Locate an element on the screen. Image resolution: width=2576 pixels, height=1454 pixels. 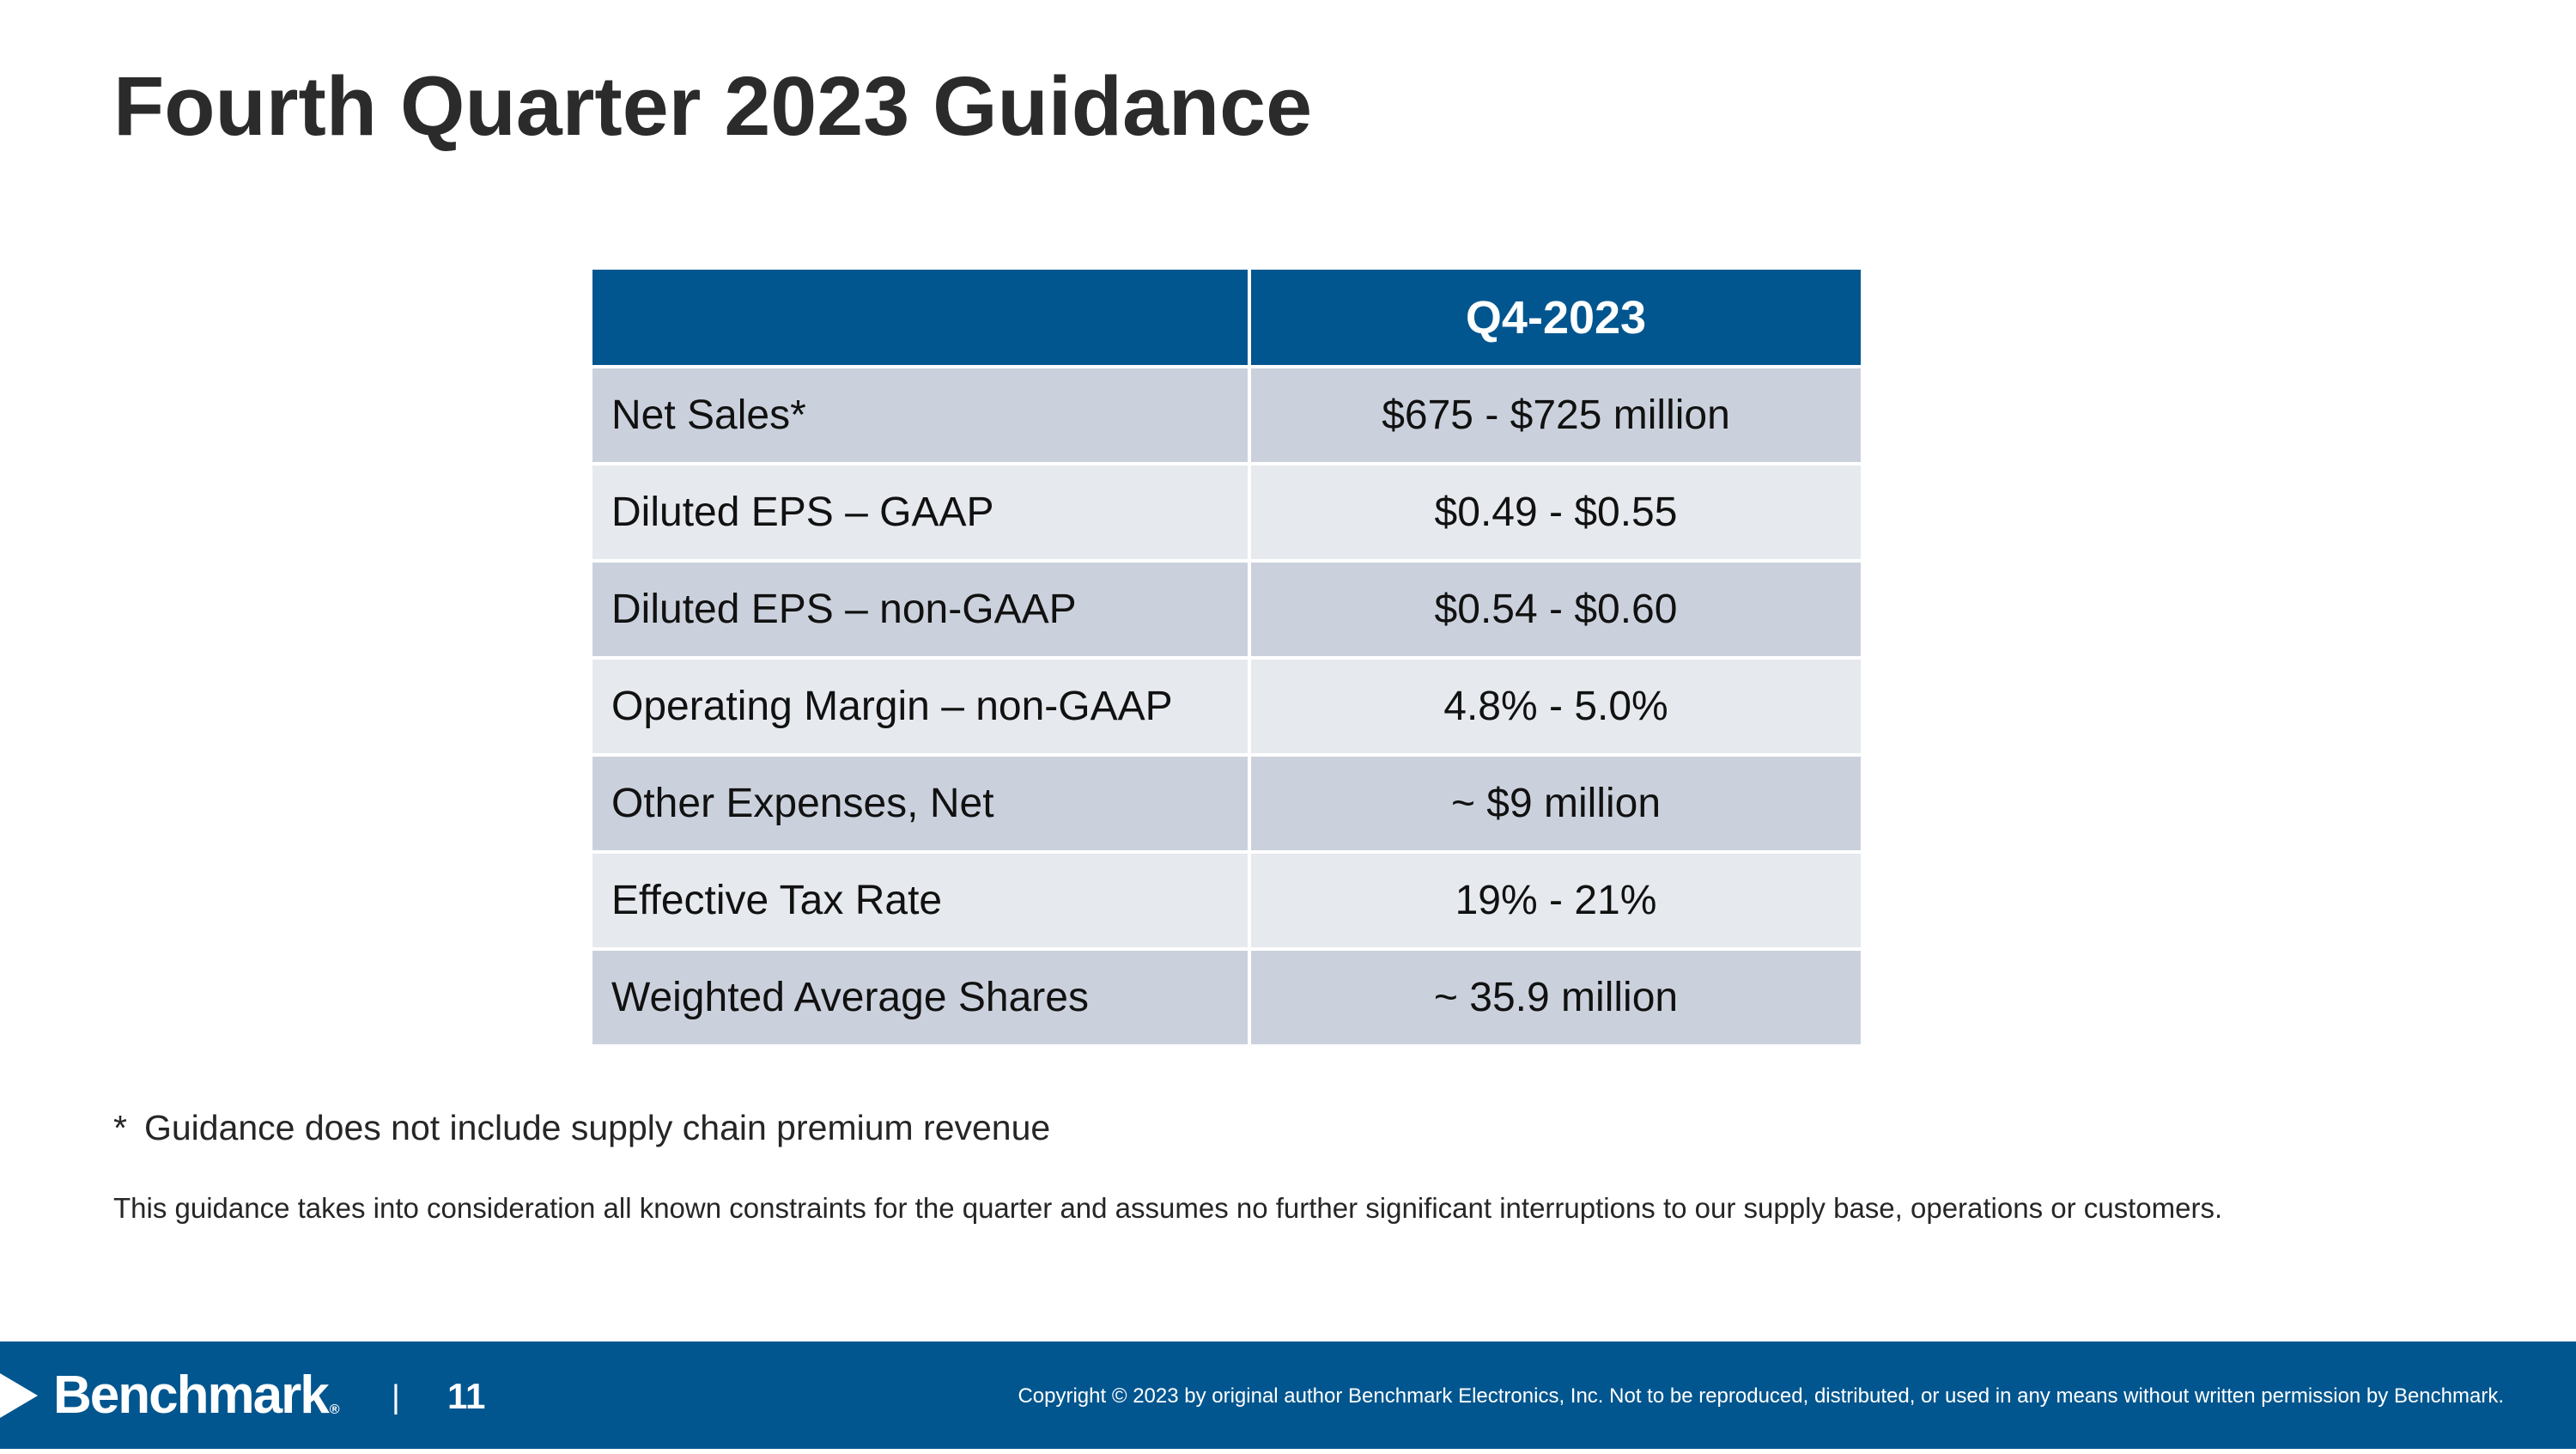
row-value: $675 - $725 million is located at coordinates (1554, 415).